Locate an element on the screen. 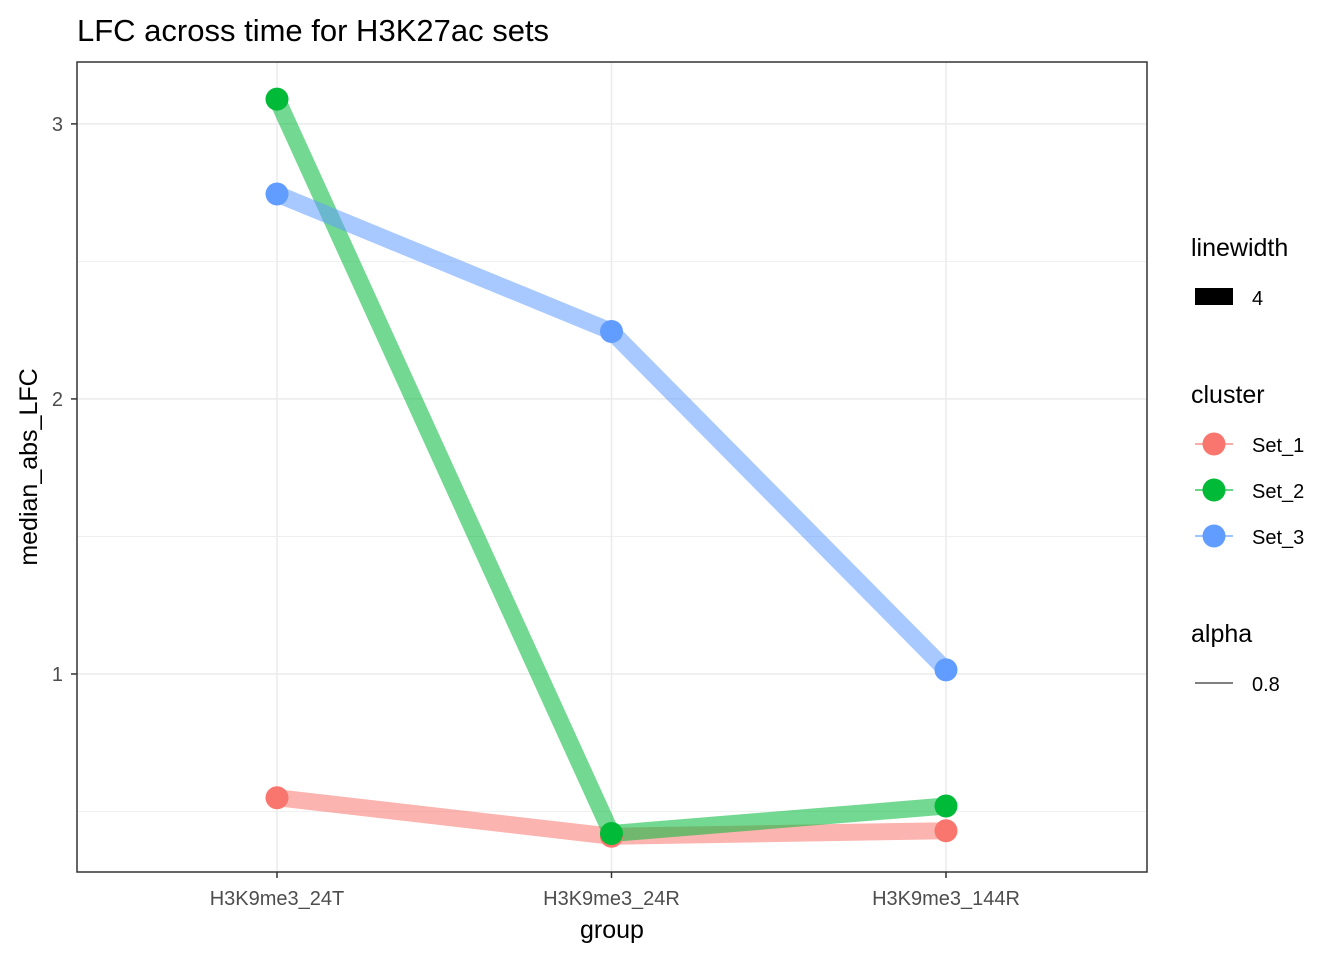 This screenshot has height=960, width=1344. legend-linewidth-label: 4 is located at coordinates (1257, 299).